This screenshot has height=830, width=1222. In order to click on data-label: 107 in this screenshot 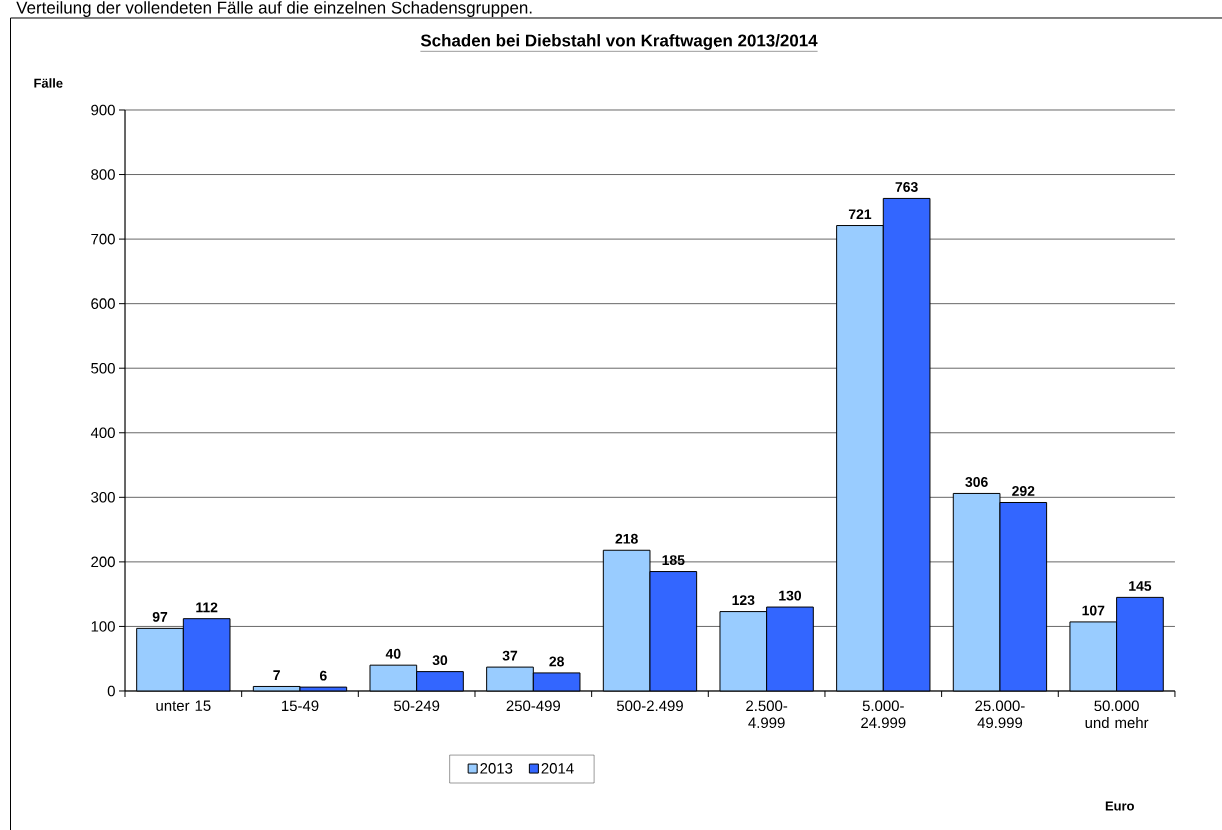, I will do `click(1093, 610)`.